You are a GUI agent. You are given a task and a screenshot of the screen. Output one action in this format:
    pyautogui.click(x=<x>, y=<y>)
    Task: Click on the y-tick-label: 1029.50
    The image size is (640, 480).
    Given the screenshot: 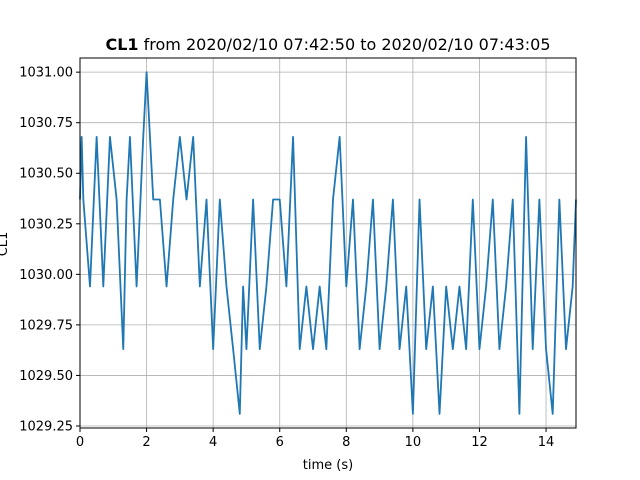 What is the action you would take?
    pyautogui.click(x=46, y=376)
    